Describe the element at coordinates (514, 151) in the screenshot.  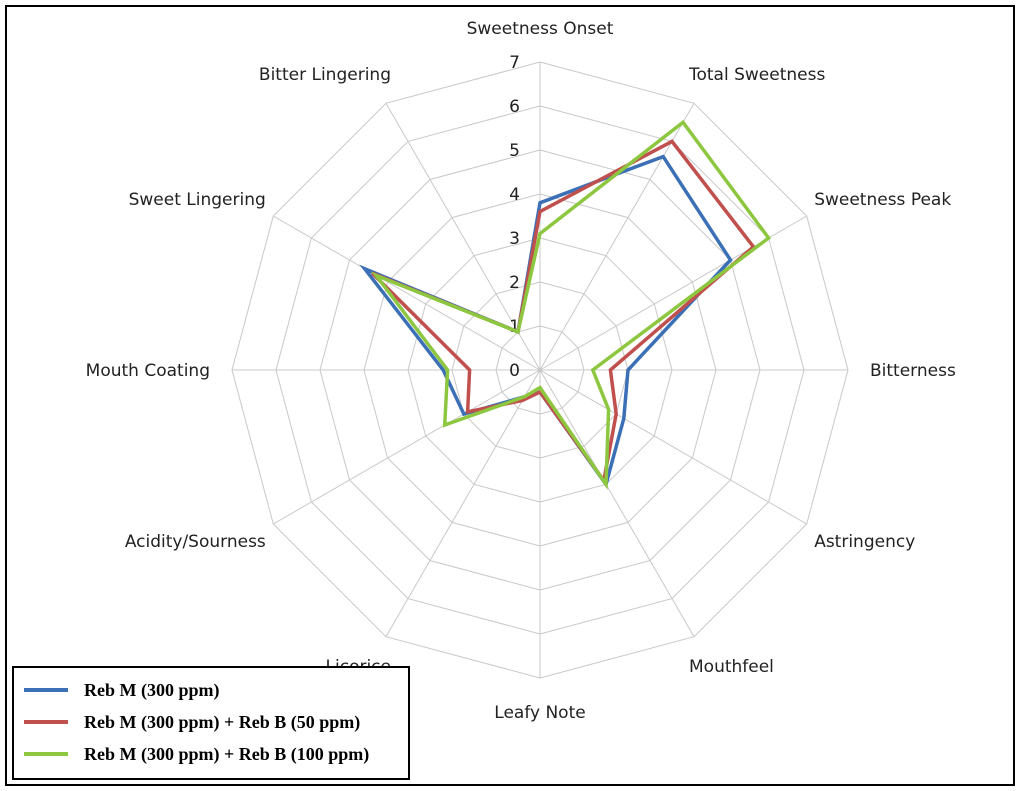
I see `tick-label: 5` at that location.